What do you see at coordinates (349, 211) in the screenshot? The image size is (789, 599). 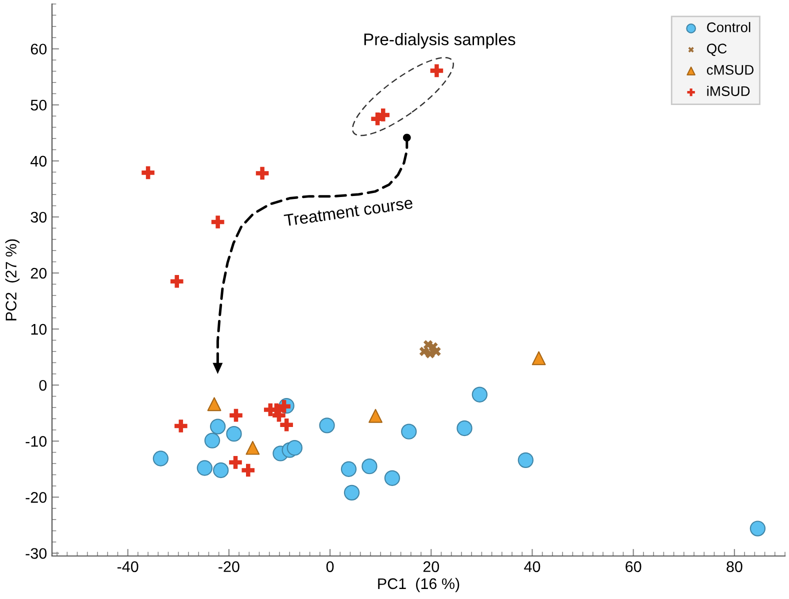 I see `annotation: Treatment course` at bounding box center [349, 211].